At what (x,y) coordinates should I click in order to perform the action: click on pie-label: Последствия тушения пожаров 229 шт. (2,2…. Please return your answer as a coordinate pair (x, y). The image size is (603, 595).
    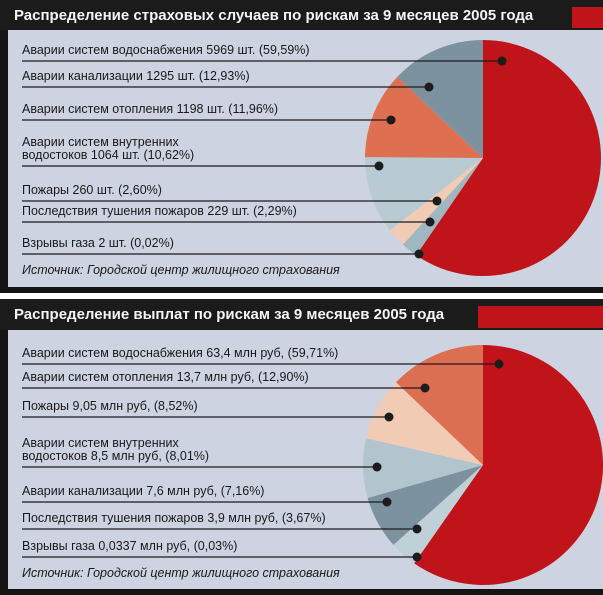
    Looking at the image, I should click on (159, 211).